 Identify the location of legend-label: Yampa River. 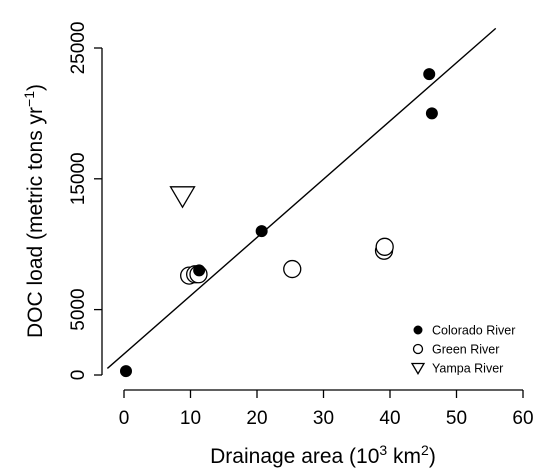
(467, 369).